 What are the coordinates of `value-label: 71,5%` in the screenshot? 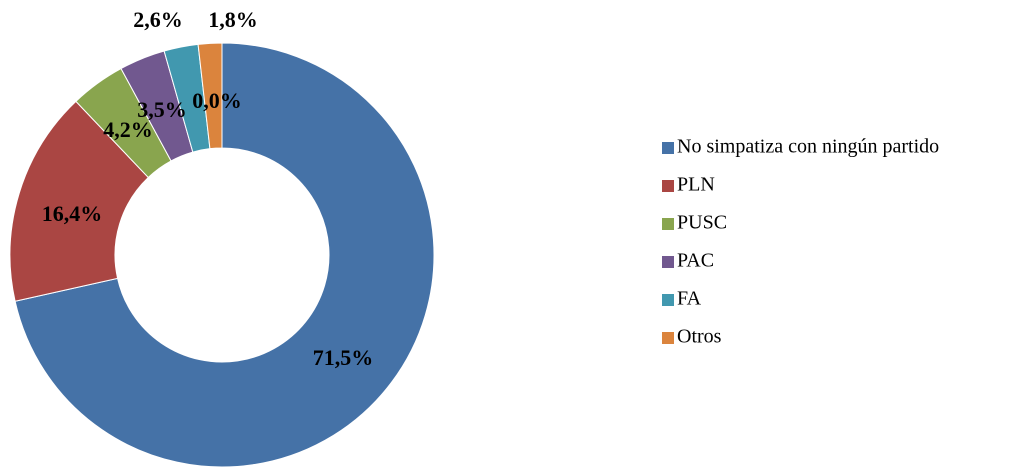 It's located at (343, 357).